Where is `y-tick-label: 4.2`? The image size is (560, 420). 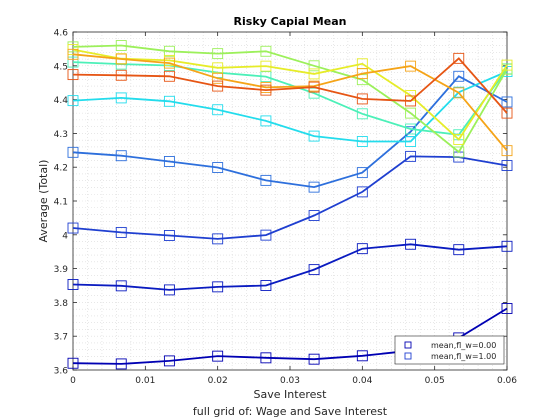
y-tick-label: 4.2 is located at coordinates (61, 169).